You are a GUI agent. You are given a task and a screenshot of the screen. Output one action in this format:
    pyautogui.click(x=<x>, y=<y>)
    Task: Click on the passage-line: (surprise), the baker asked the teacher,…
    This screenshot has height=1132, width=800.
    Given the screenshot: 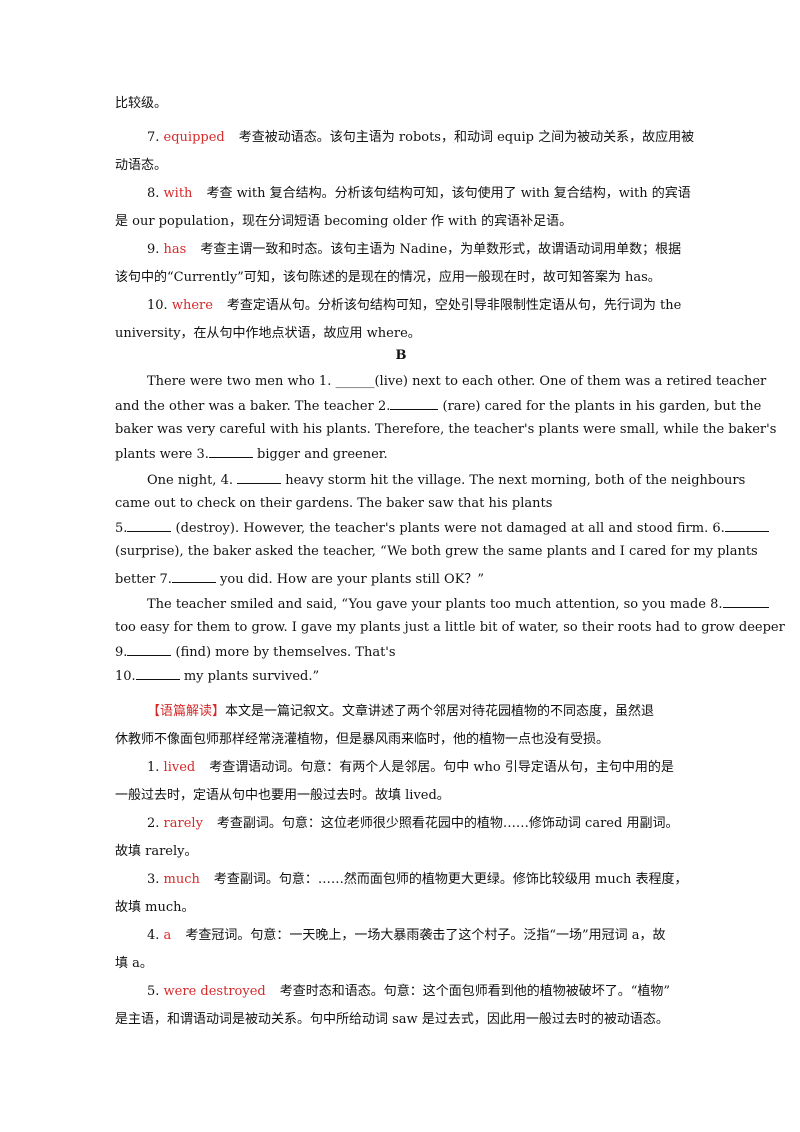 What is the action you would take?
    pyautogui.click(x=436, y=551)
    